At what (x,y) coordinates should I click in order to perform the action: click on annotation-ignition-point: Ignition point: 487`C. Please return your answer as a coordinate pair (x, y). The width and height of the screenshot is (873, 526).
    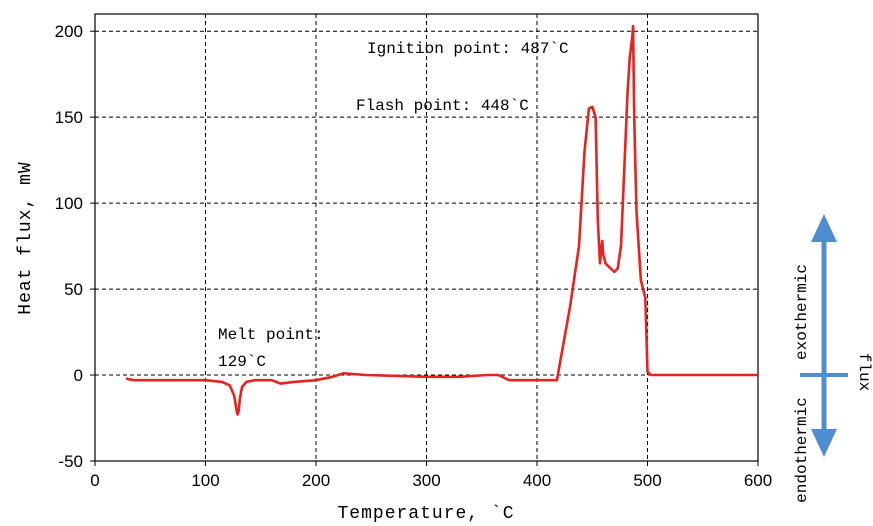
    Looking at the image, I should click on (468, 49).